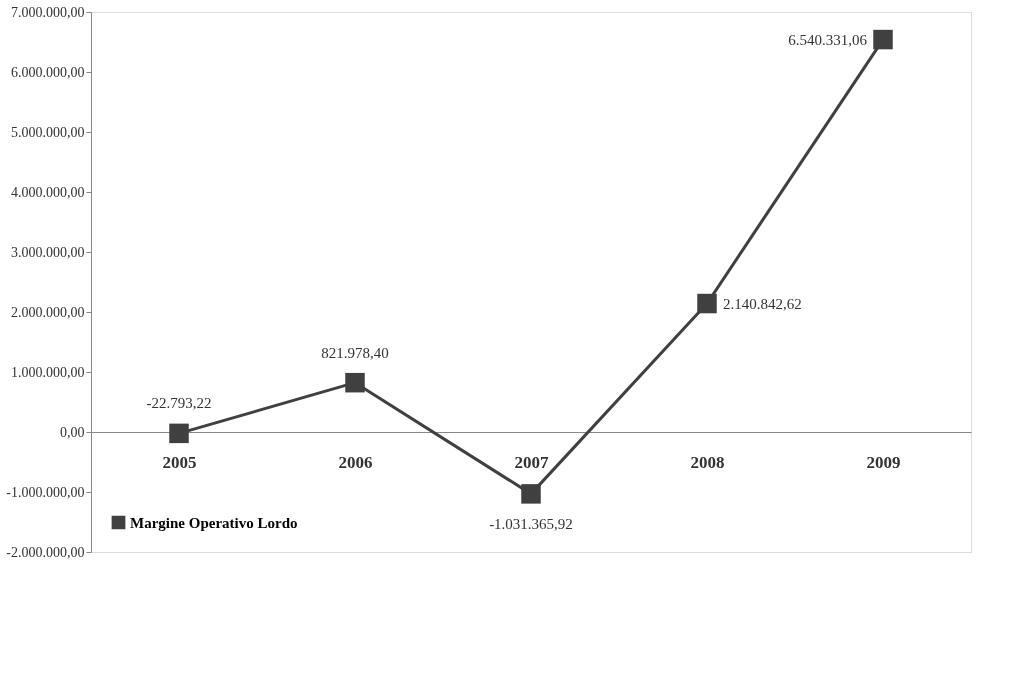 This screenshot has height=688, width=1033. Describe the element at coordinates (48, 12) in the screenshot. I see `y-tick-label: 7.000.000,00` at that location.